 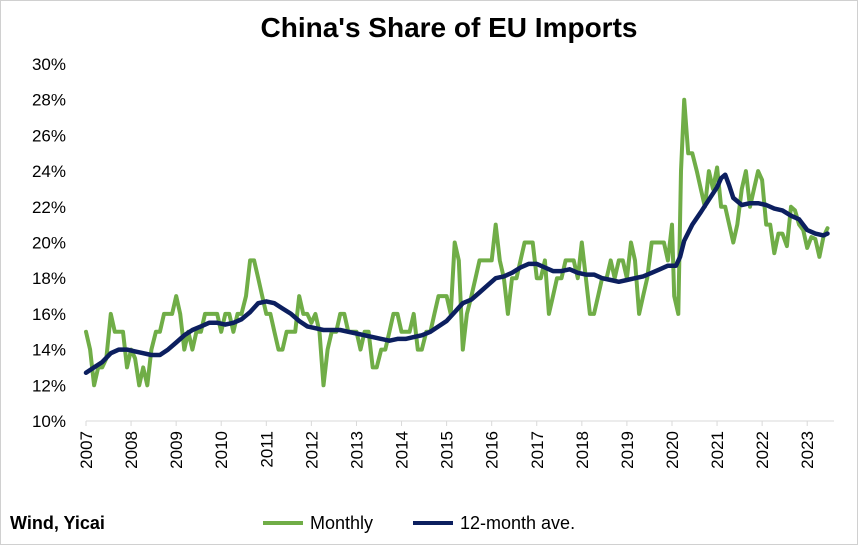 I want to click on x-tick-label: 2018, so click(x=582, y=450).